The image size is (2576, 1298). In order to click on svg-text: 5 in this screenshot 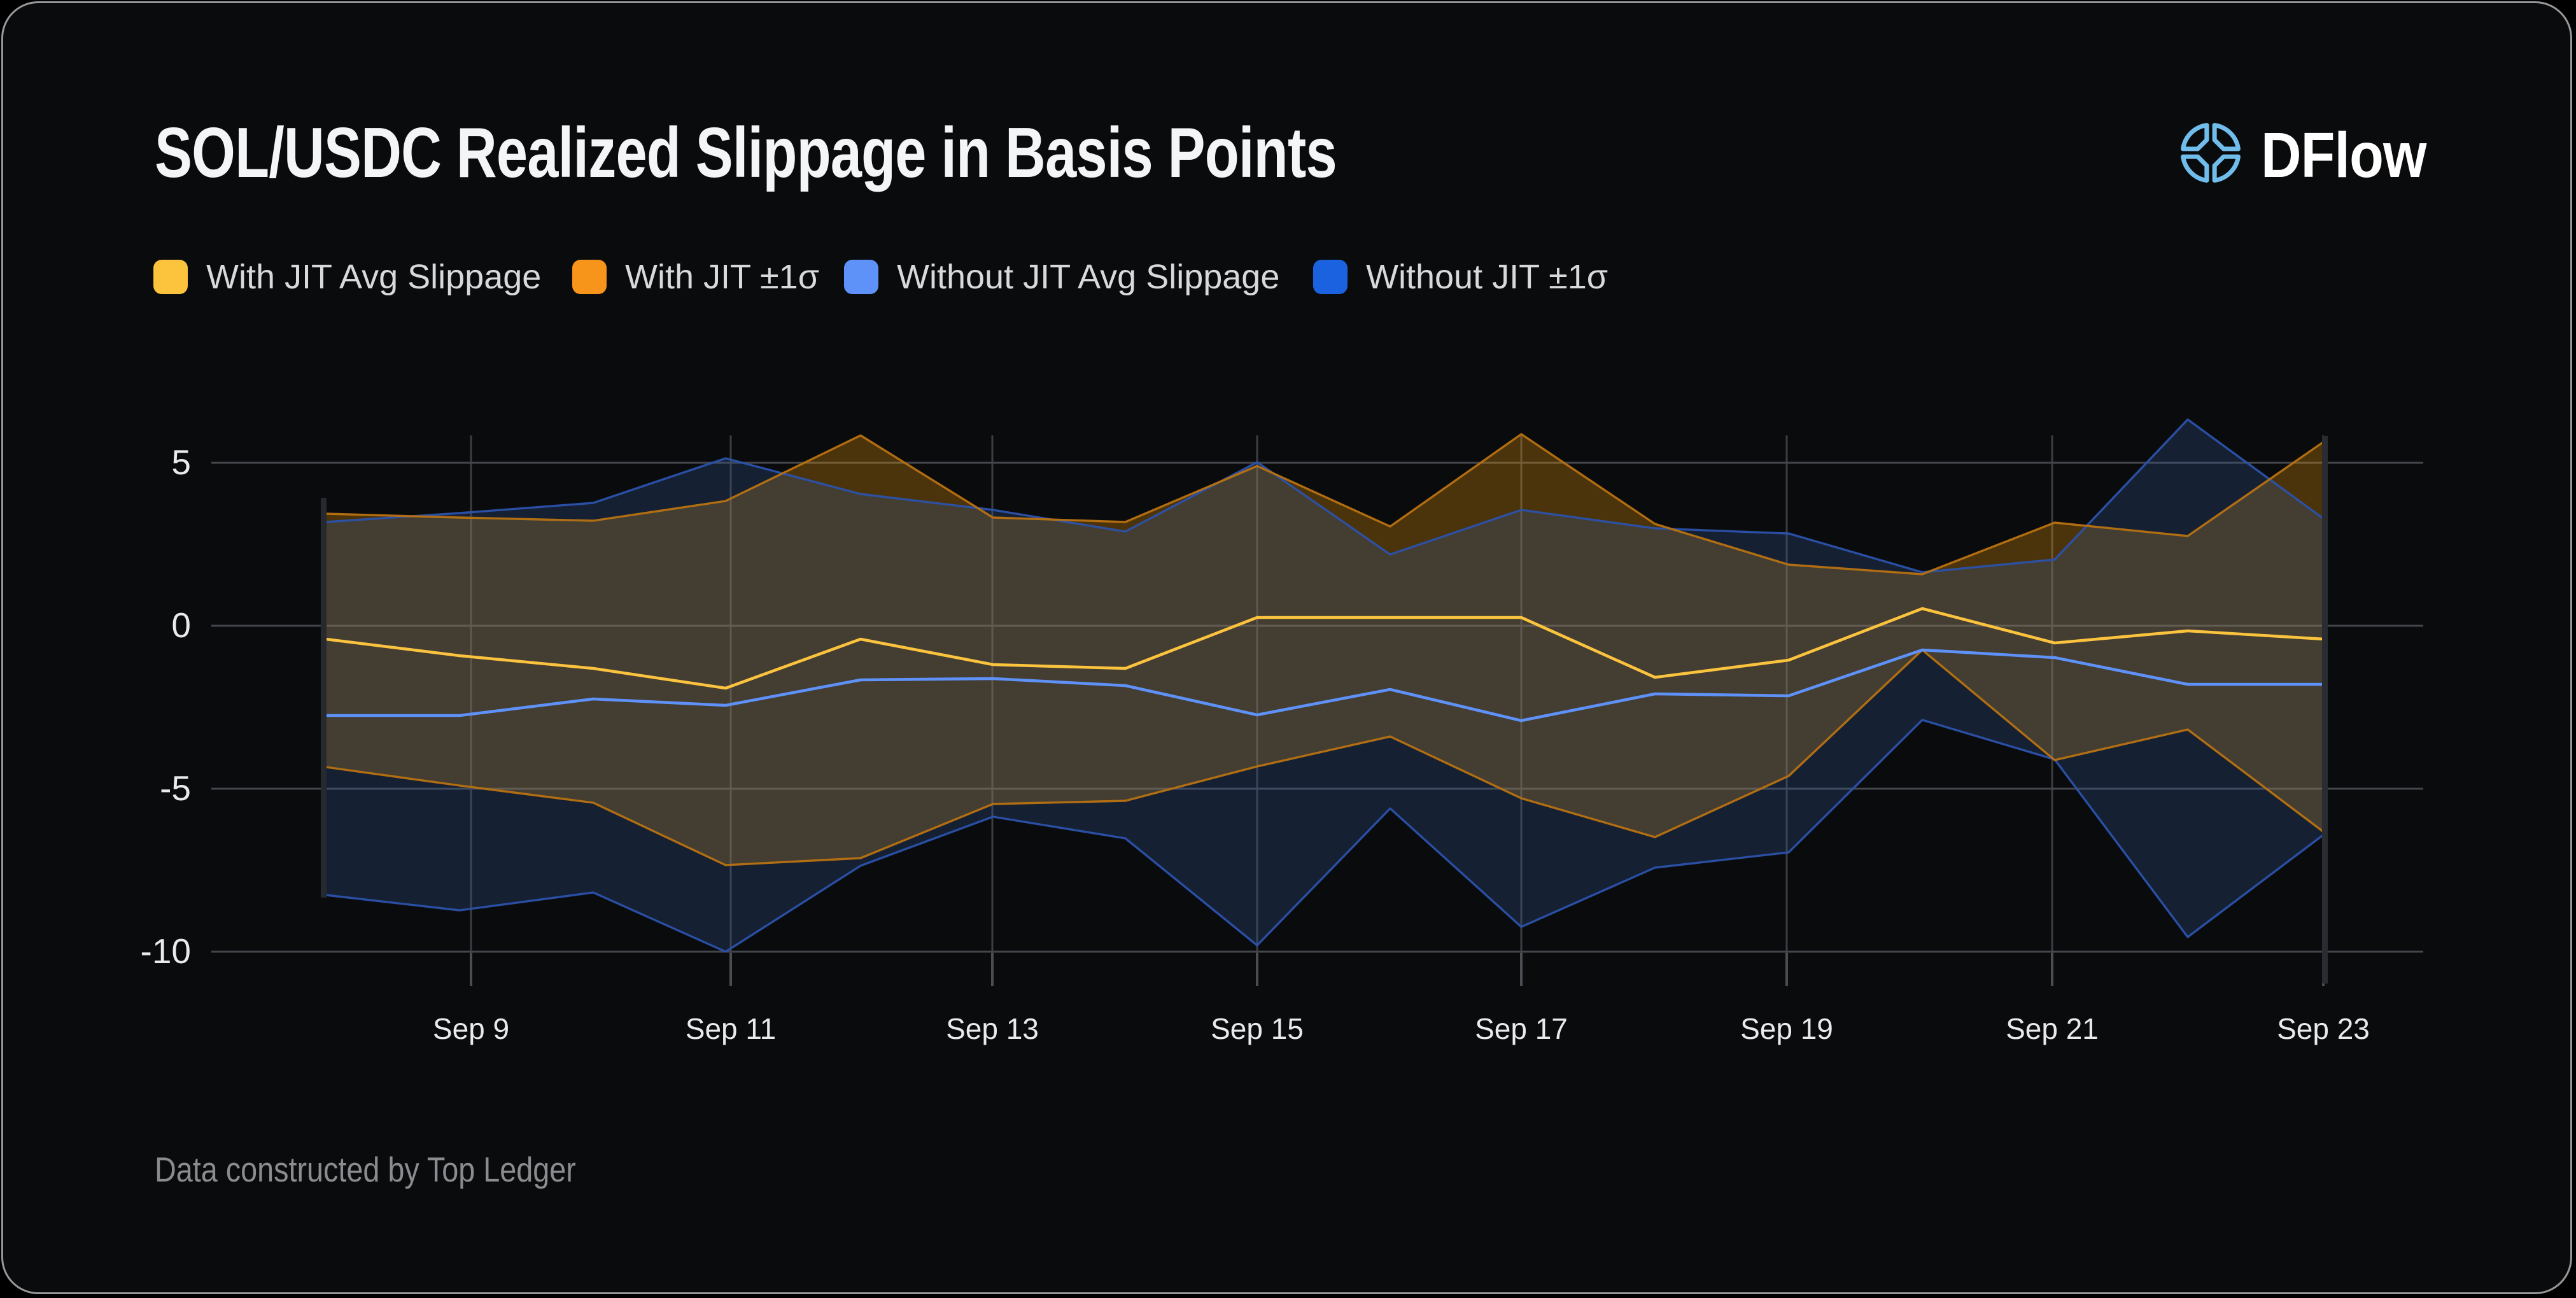, I will do `click(181, 462)`.